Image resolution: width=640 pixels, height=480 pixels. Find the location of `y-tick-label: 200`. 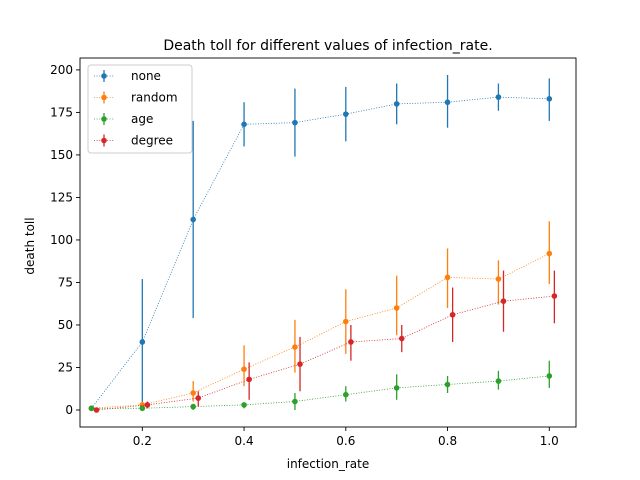

y-tick-label: 200 is located at coordinates (61, 70).